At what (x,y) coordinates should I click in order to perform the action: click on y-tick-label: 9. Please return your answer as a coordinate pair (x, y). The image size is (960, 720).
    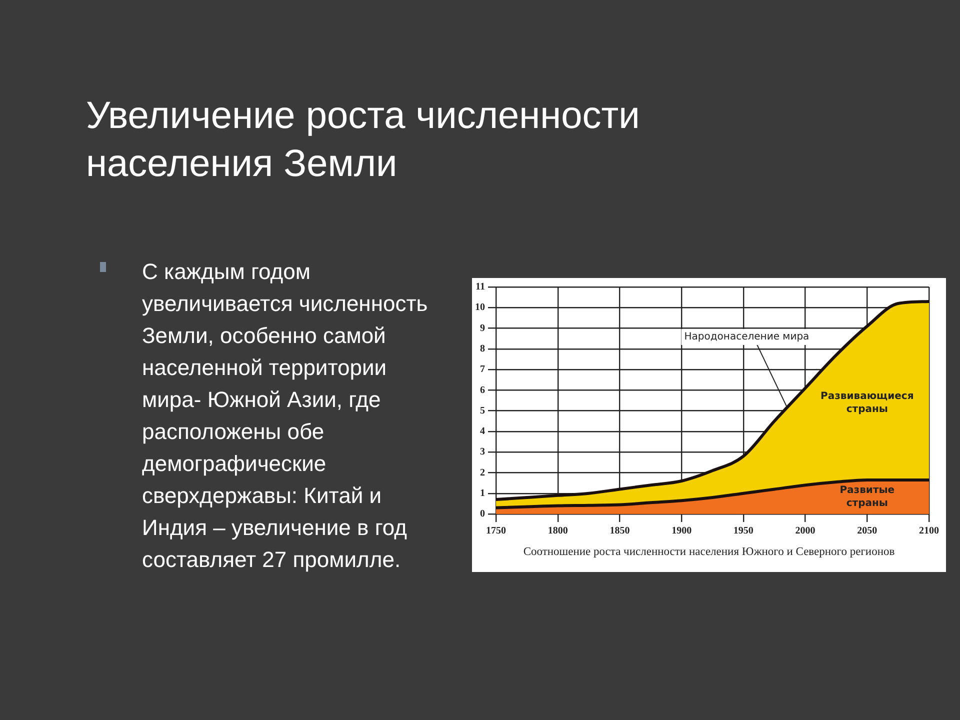
    Looking at the image, I should click on (482, 328).